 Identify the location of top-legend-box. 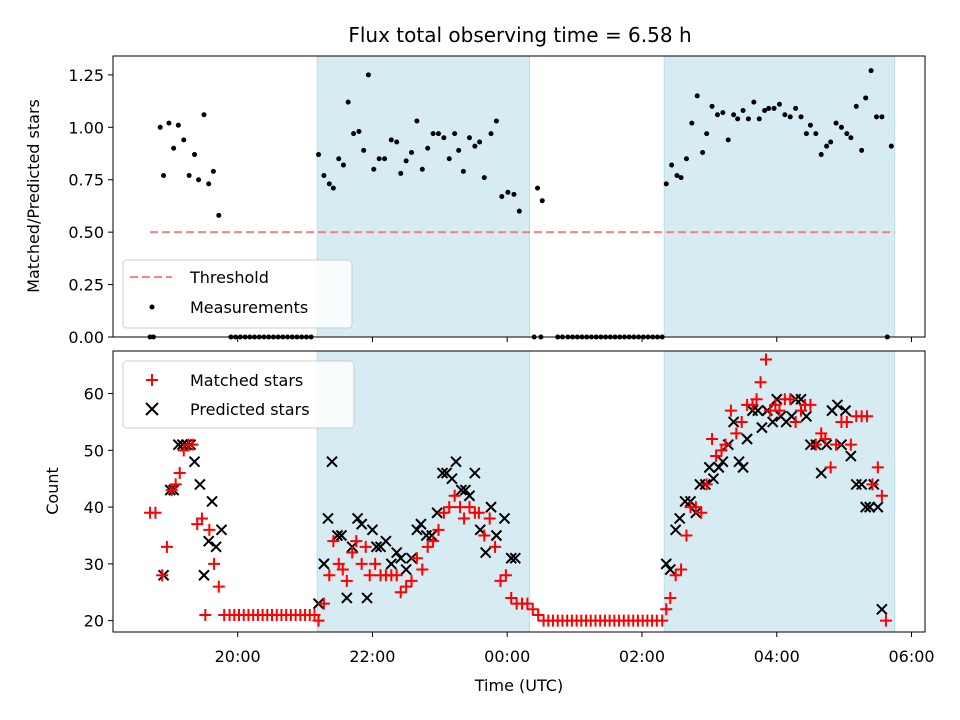
(237, 294).